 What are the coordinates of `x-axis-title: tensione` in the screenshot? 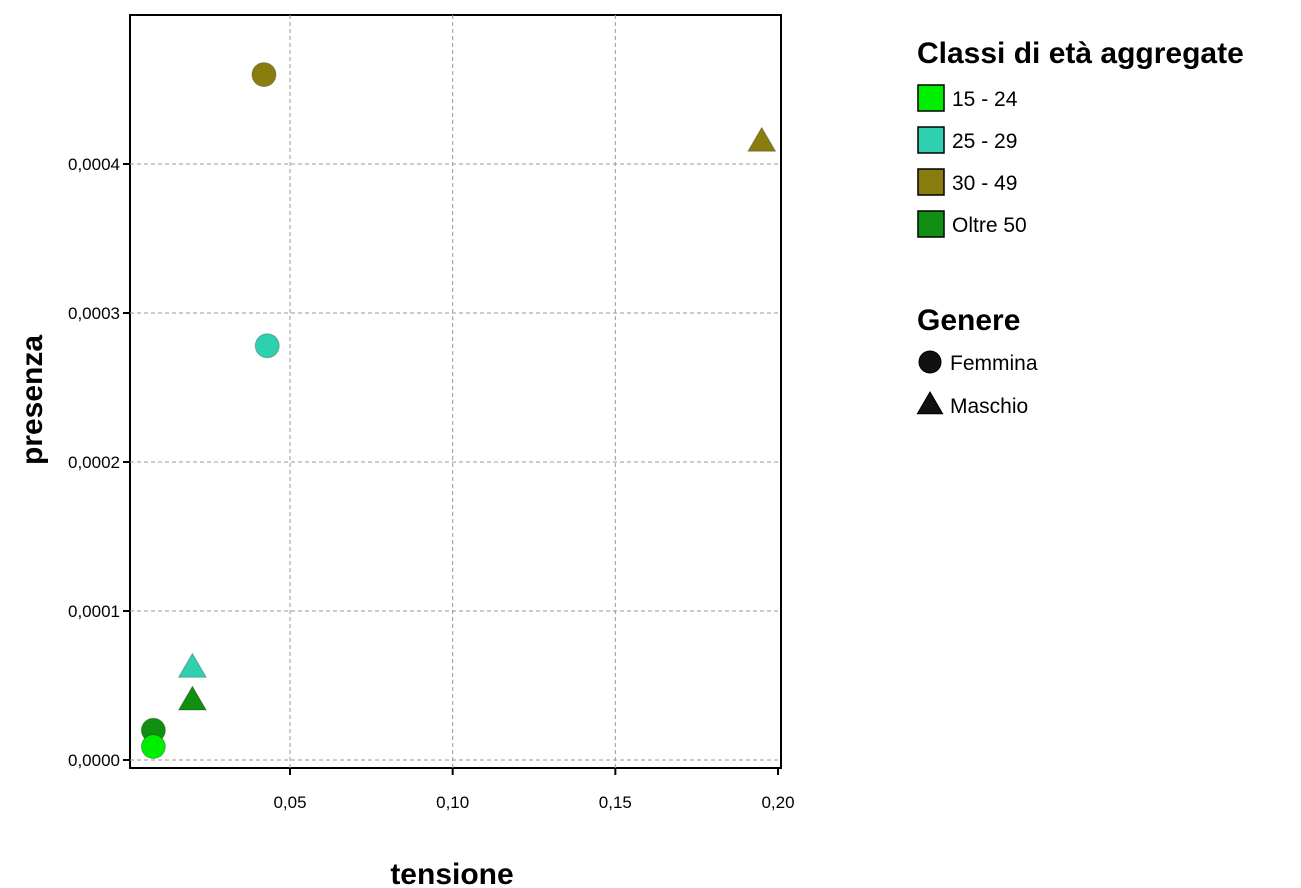 It's located at (451, 873).